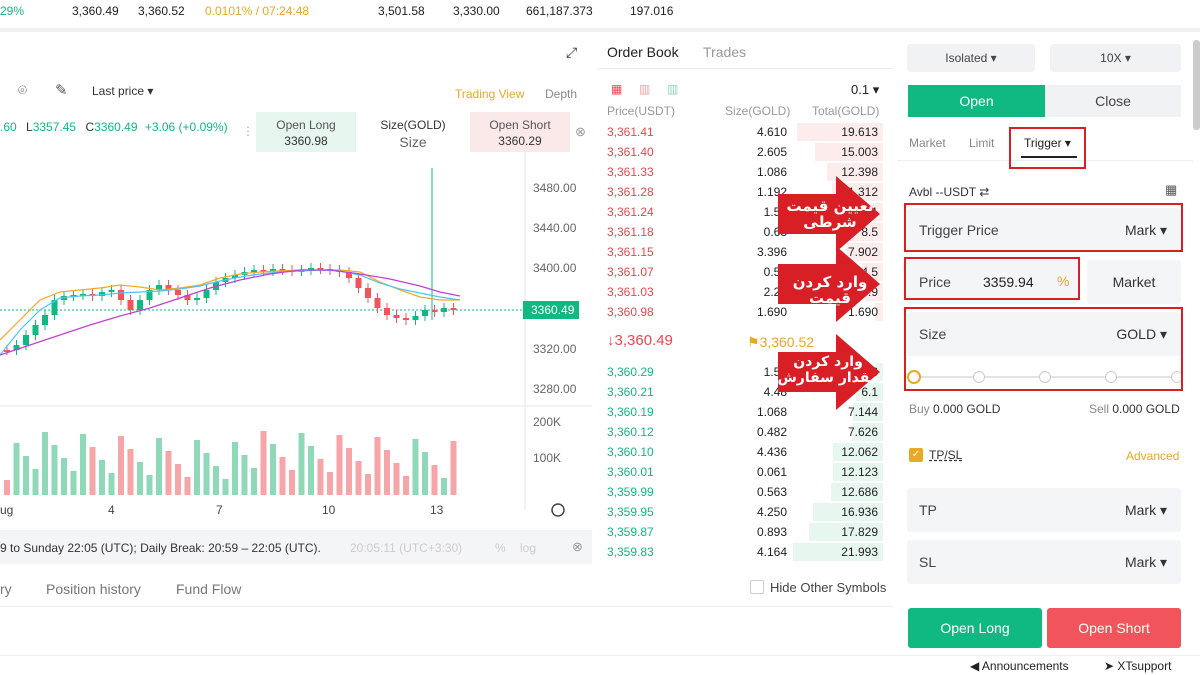  Describe the element at coordinates (865, 89) in the screenshot. I see `precision-select: 0.1 ▾` at that location.